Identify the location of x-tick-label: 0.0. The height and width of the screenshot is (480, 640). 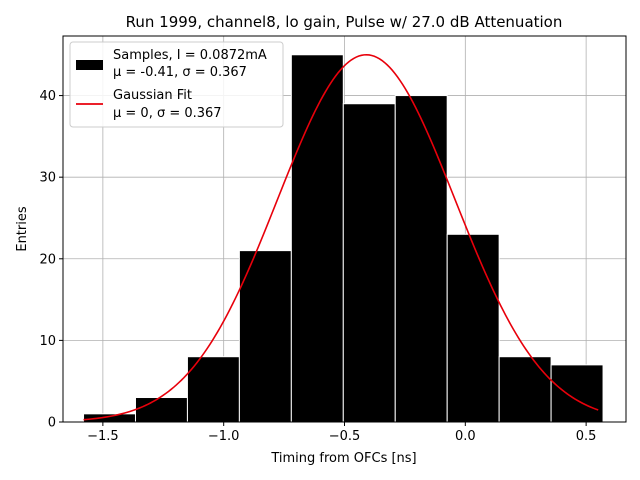
(465, 436).